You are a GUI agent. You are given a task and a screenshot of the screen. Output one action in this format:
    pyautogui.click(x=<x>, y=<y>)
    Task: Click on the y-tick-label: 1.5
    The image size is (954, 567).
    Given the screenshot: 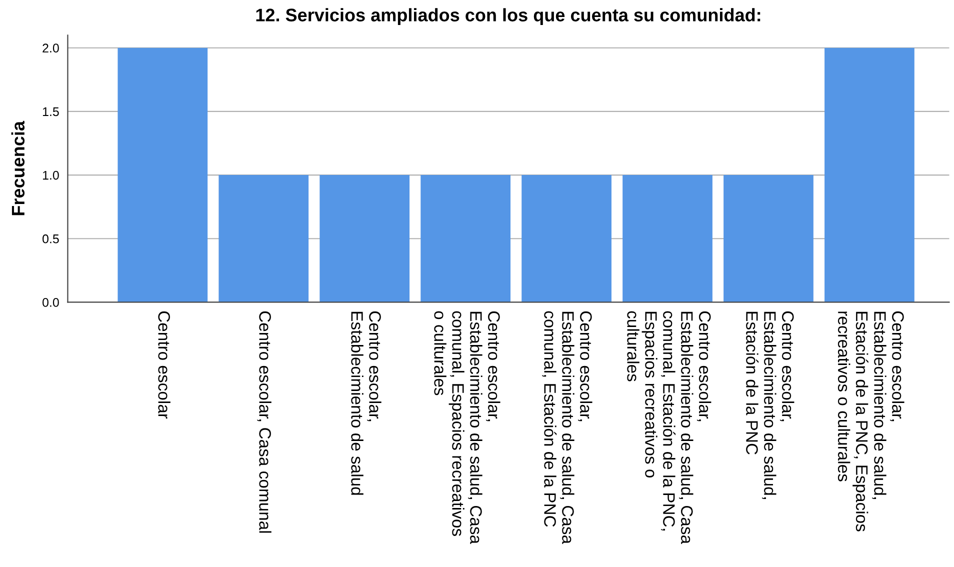 What is the action you would take?
    pyautogui.click(x=50, y=111)
    